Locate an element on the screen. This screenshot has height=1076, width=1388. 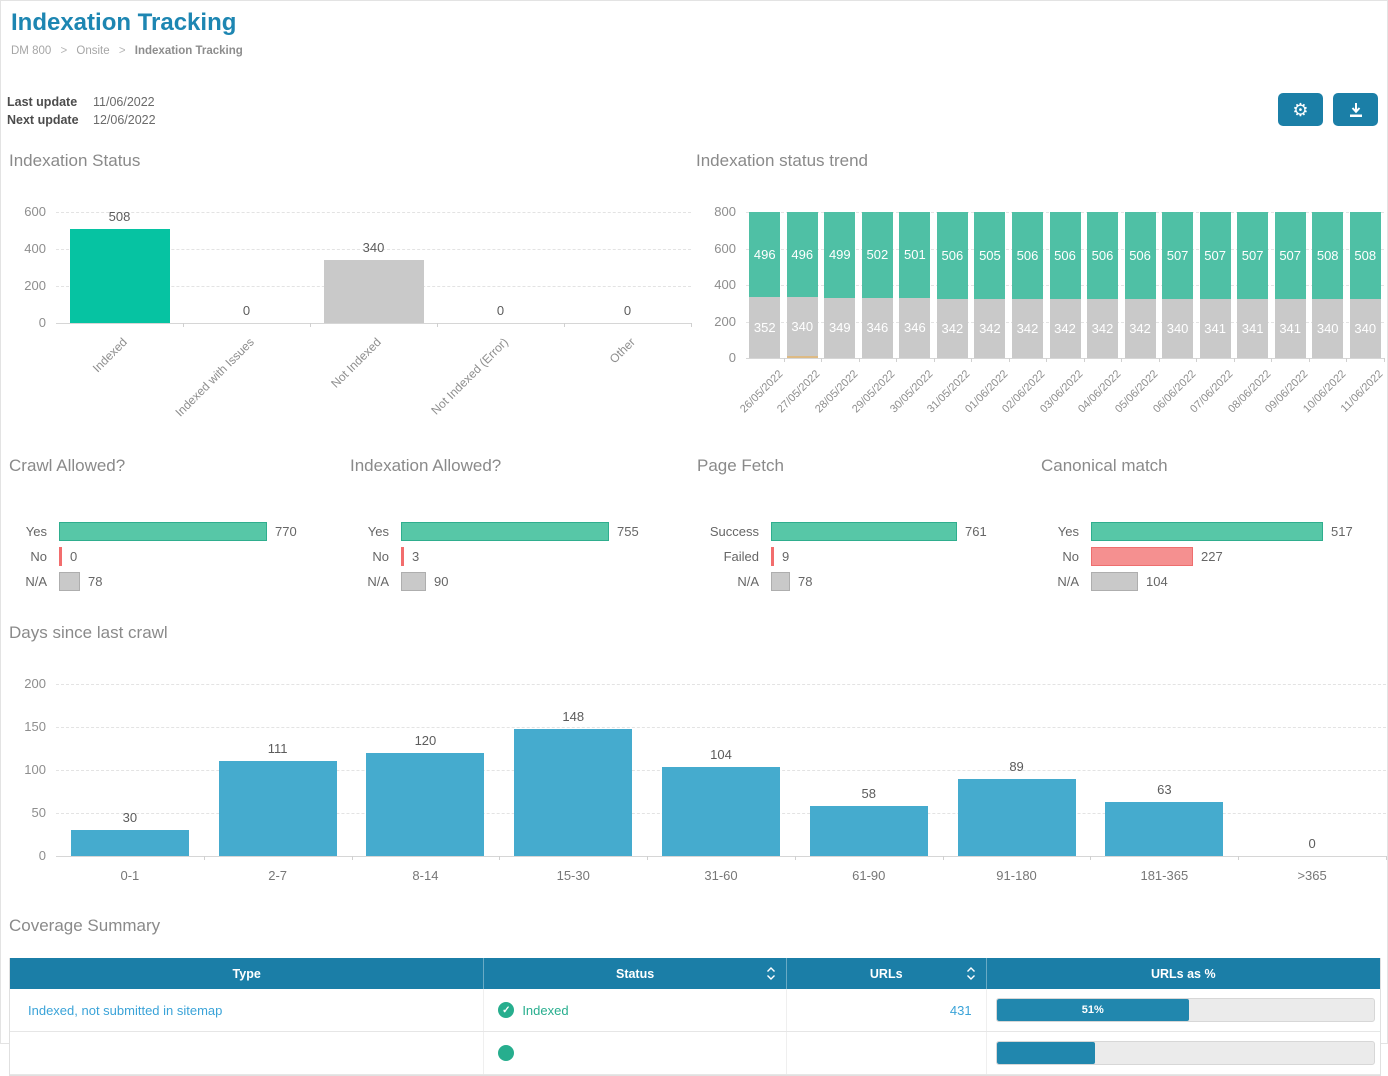
x-axis-label: 8-14 is located at coordinates (425, 875).